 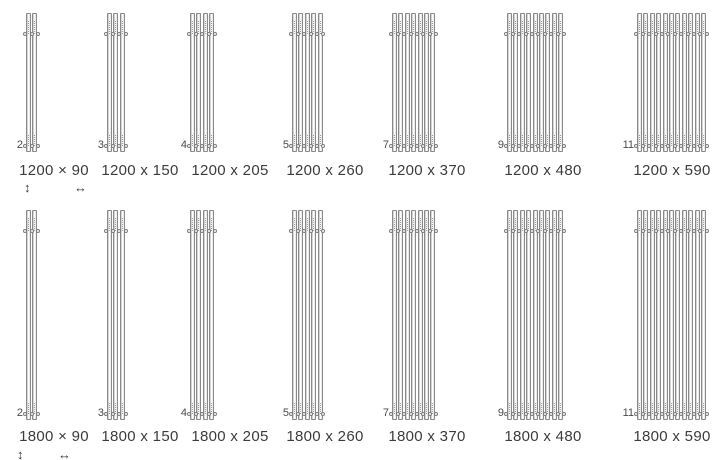 What do you see at coordinates (671, 315) in the screenshot?
I see `radiator-figure-1800x590` at bounding box center [671, 315].